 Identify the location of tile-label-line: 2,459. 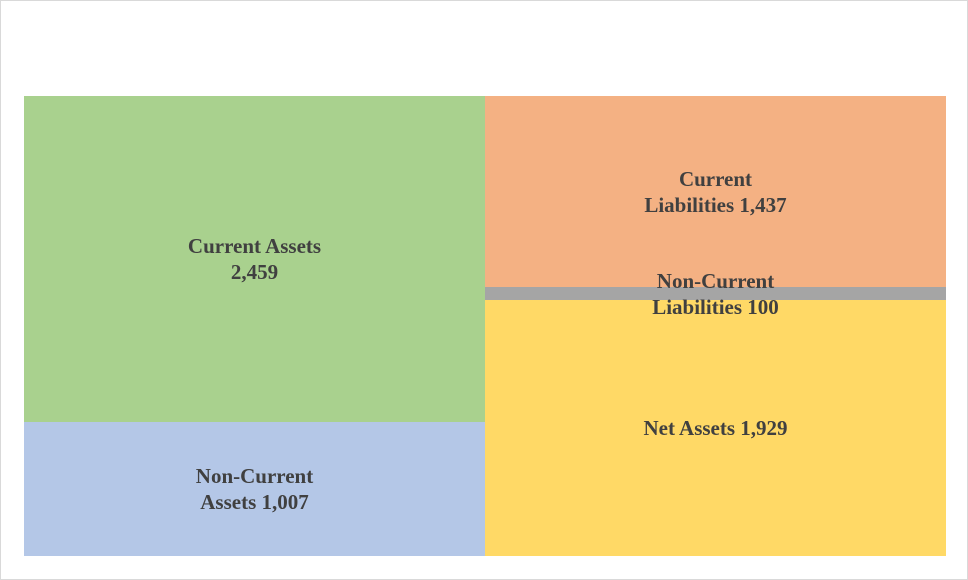
(254, 272).